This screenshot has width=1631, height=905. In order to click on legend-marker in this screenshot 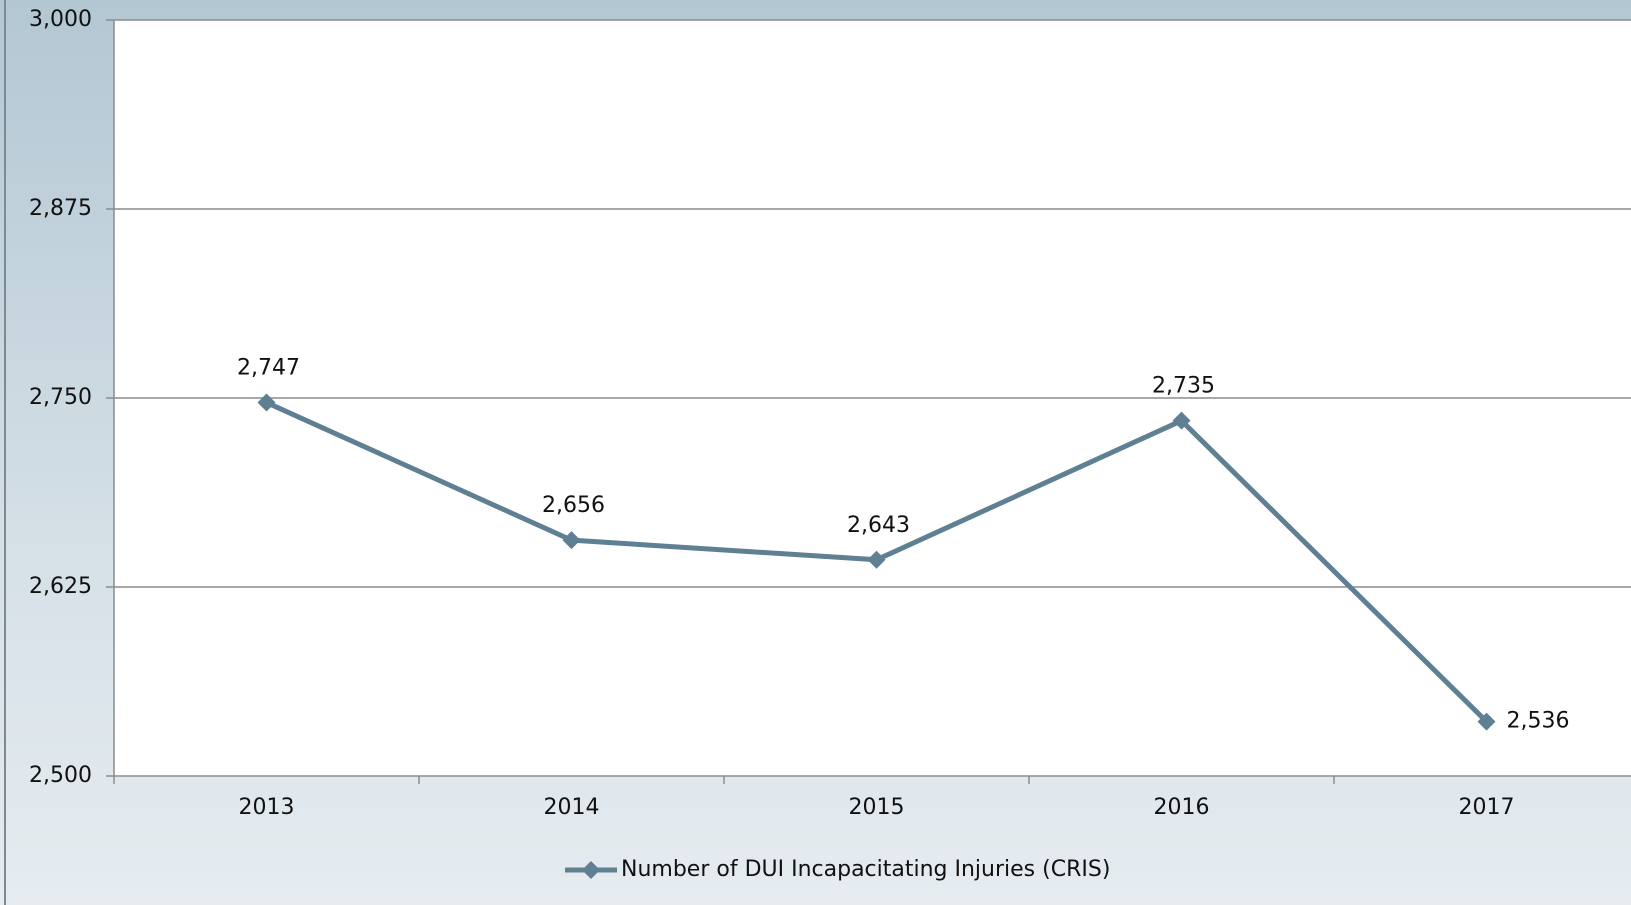, I will do `click(591, 870)`.